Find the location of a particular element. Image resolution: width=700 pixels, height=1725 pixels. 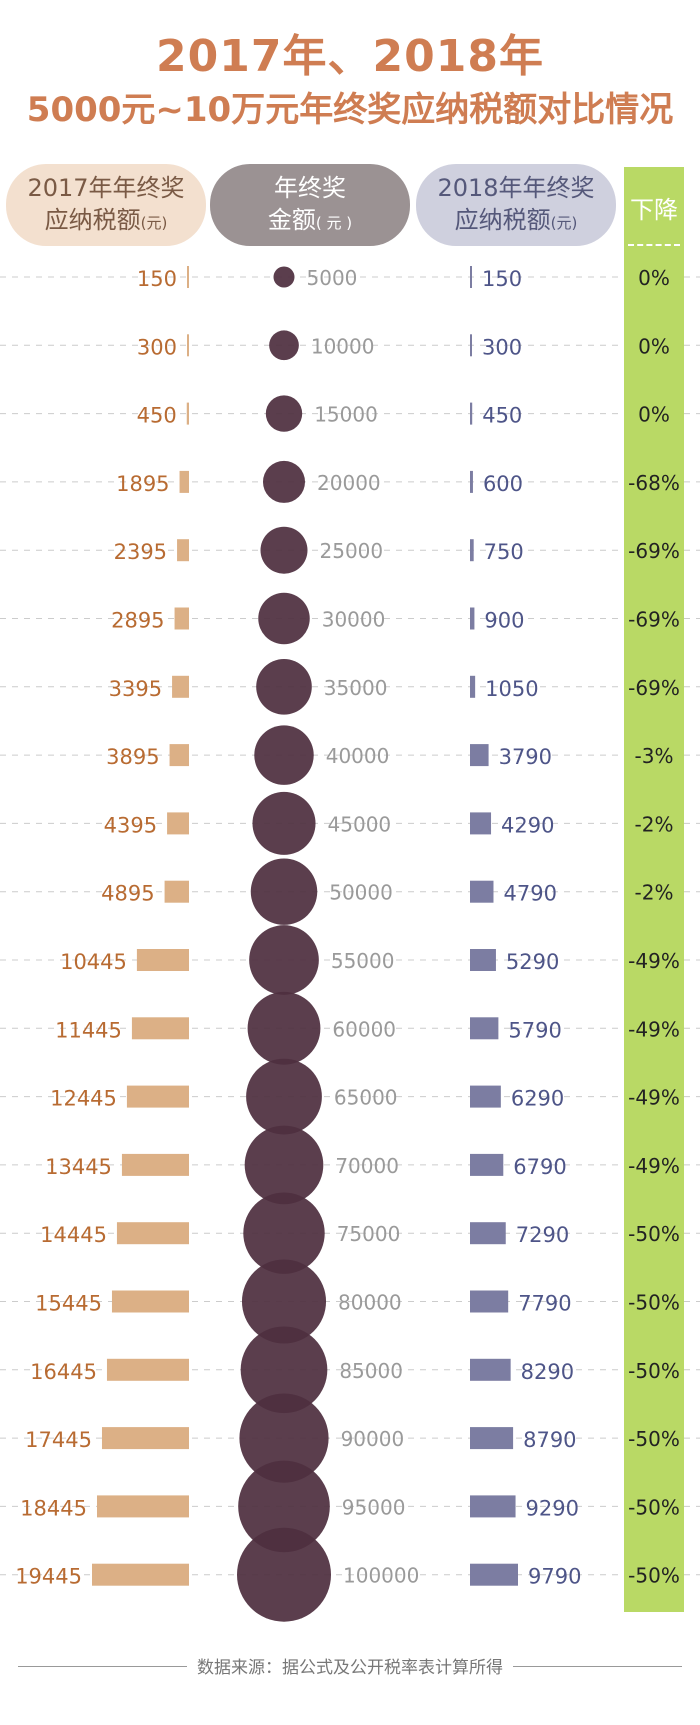

tax2018-label: 6290 is located at coordinates (537, 1099).